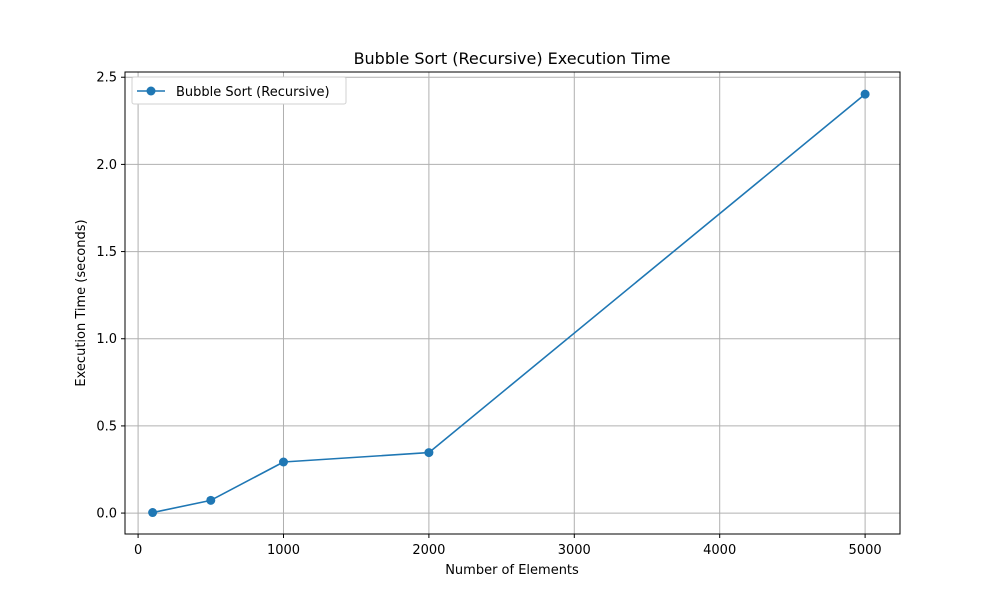 The image size is (1000, 600). Describe the element at coordinates (512, 570) in the screenshot. I see `x-axis-label: Number of Elements` at that location.